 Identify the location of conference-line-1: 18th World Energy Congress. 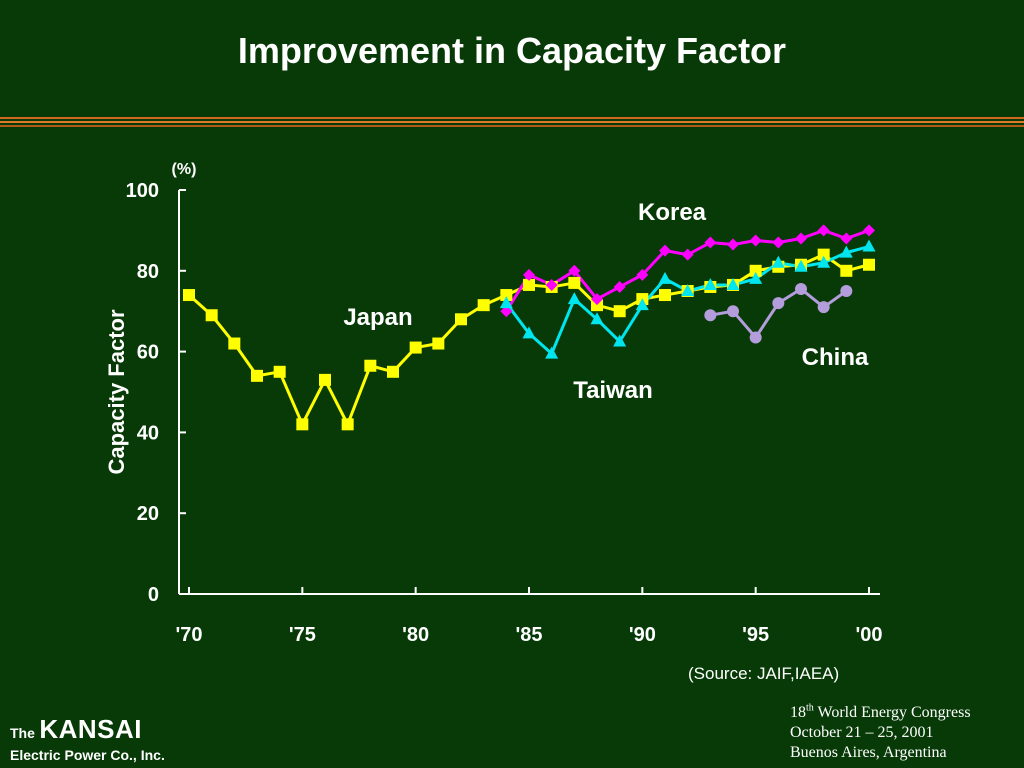
(880, 711).